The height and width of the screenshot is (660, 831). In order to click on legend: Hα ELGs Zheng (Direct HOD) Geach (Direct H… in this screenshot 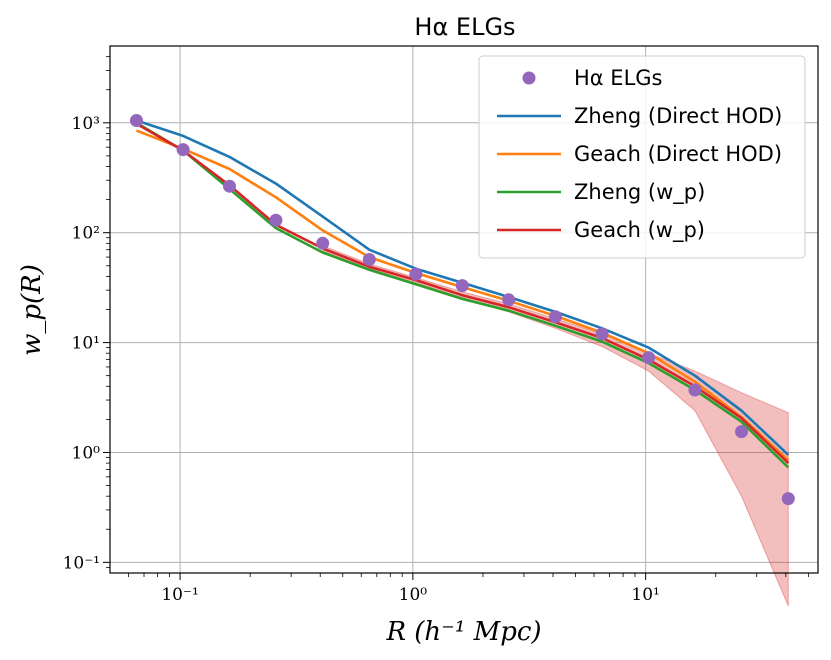, I will do `click(642, 157)`.